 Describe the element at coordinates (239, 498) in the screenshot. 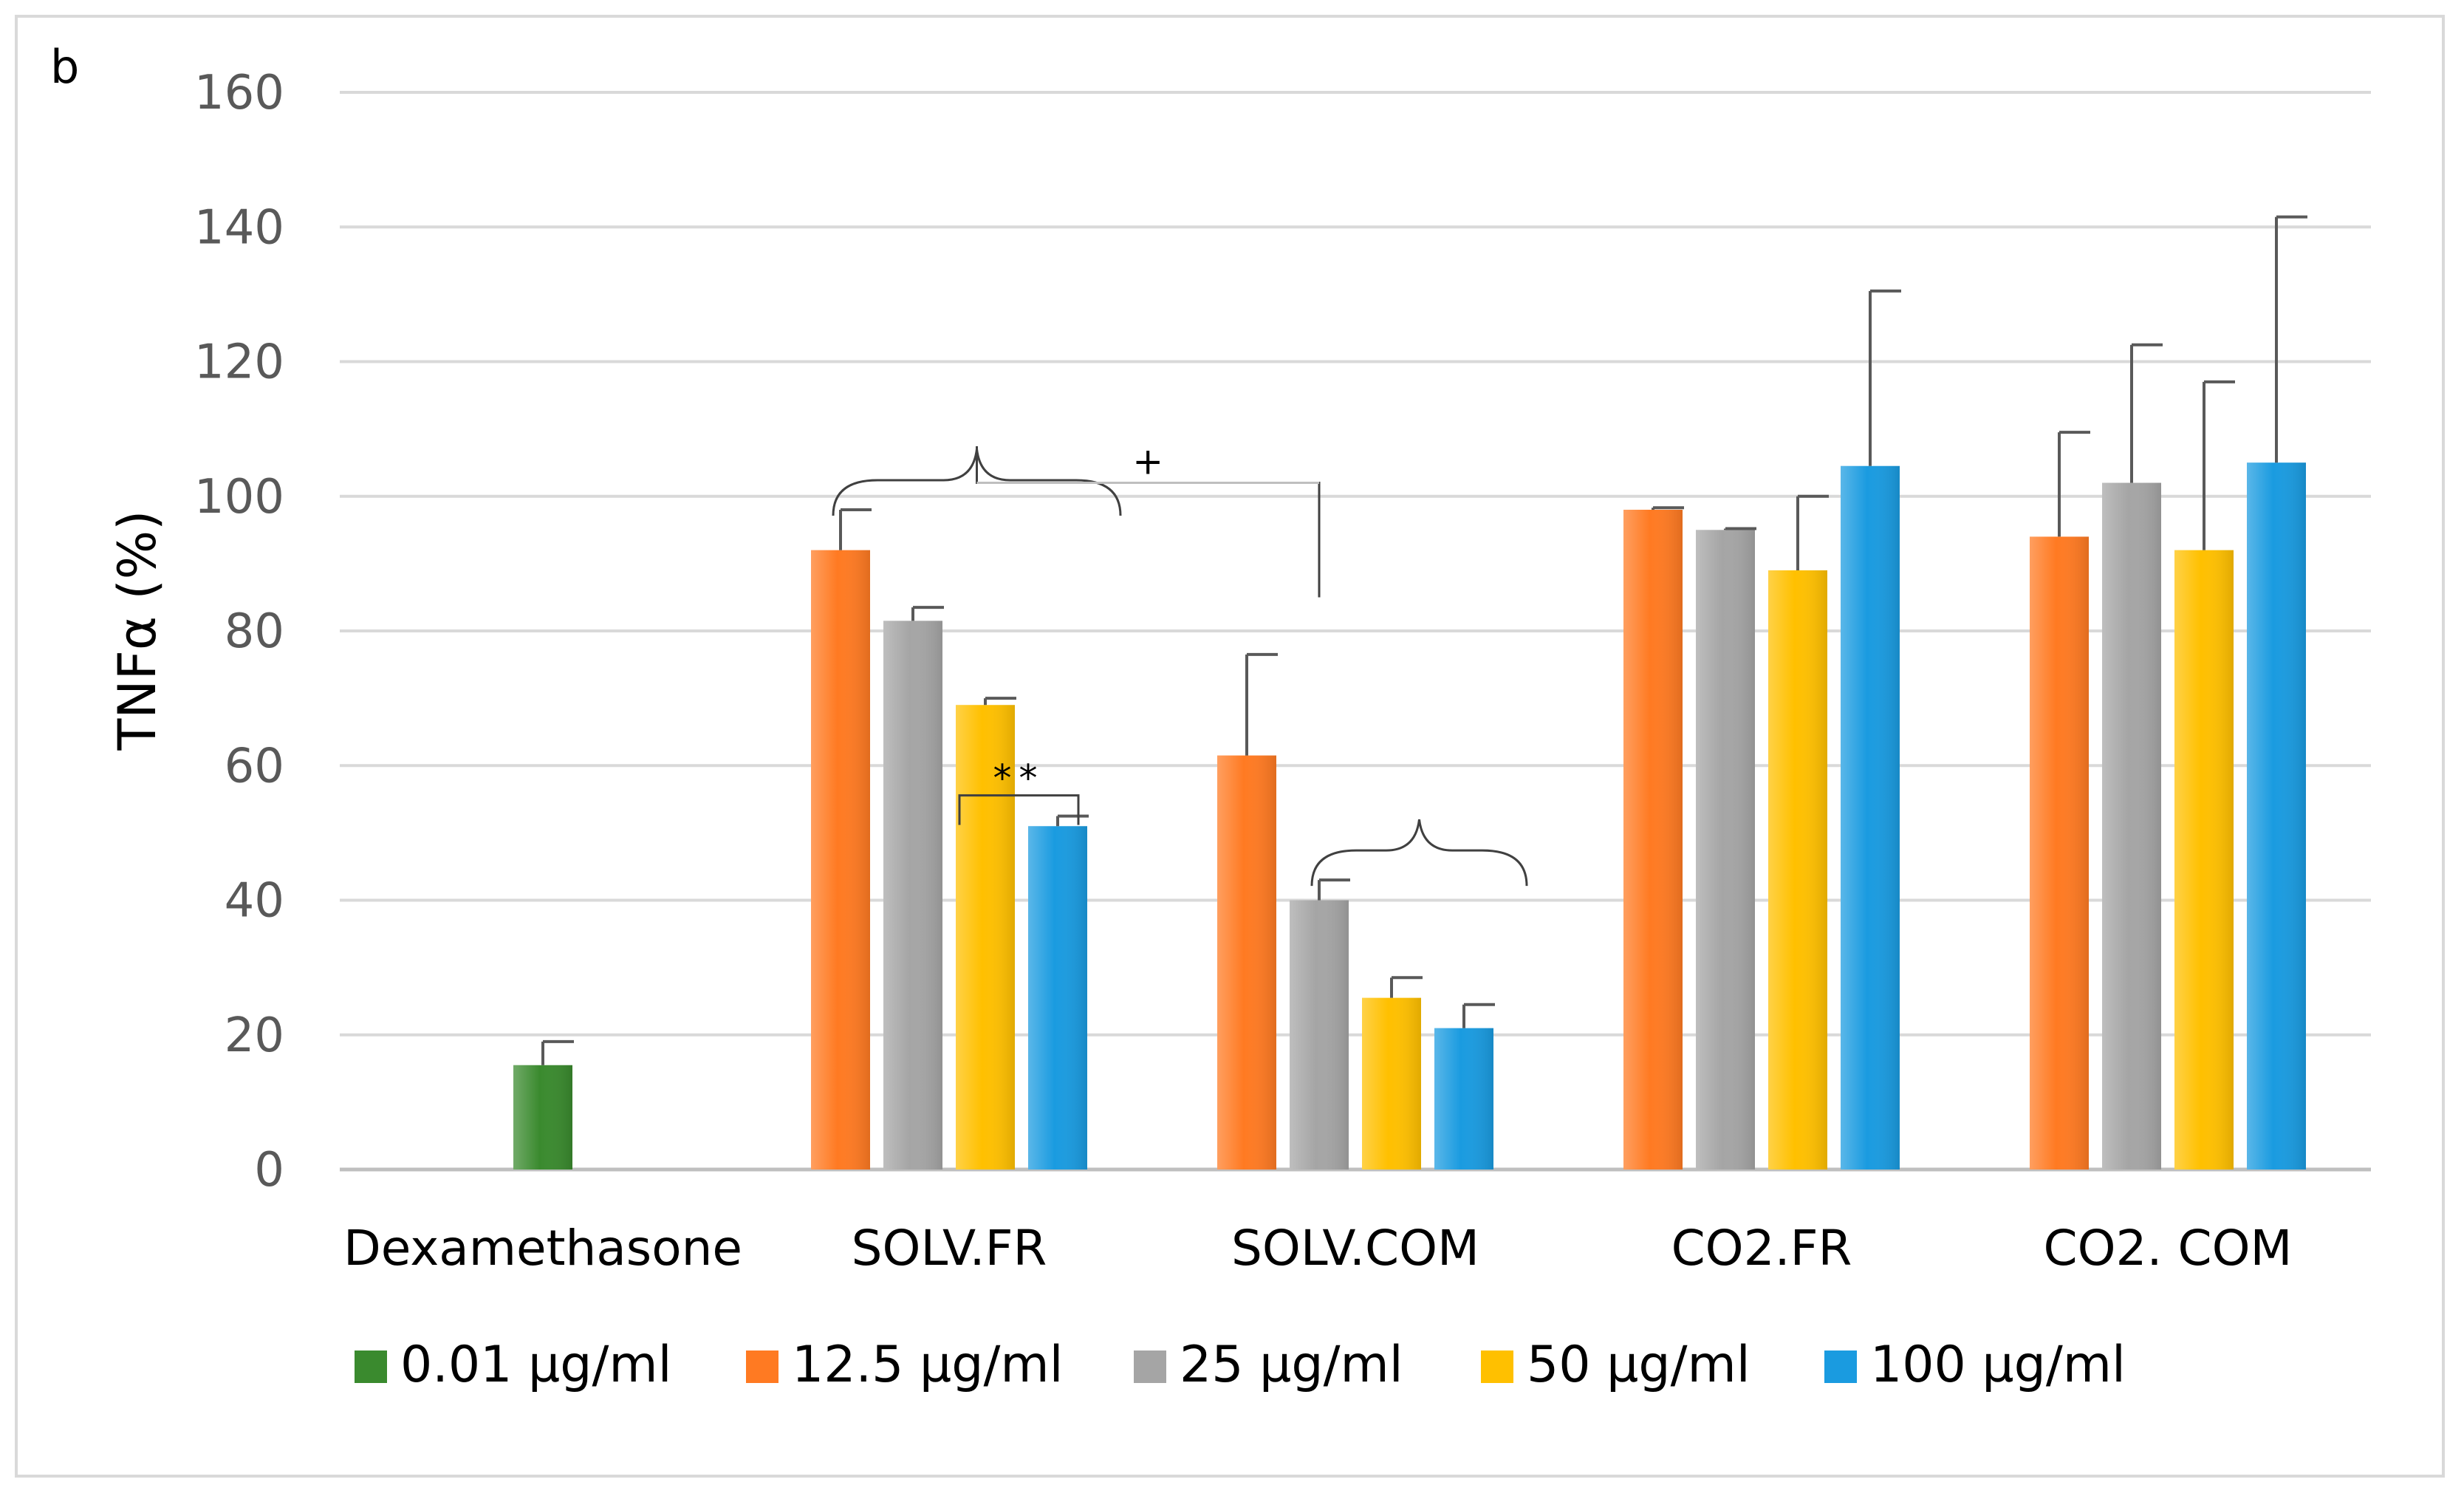

I see `y-tick-label: 100` at that location.